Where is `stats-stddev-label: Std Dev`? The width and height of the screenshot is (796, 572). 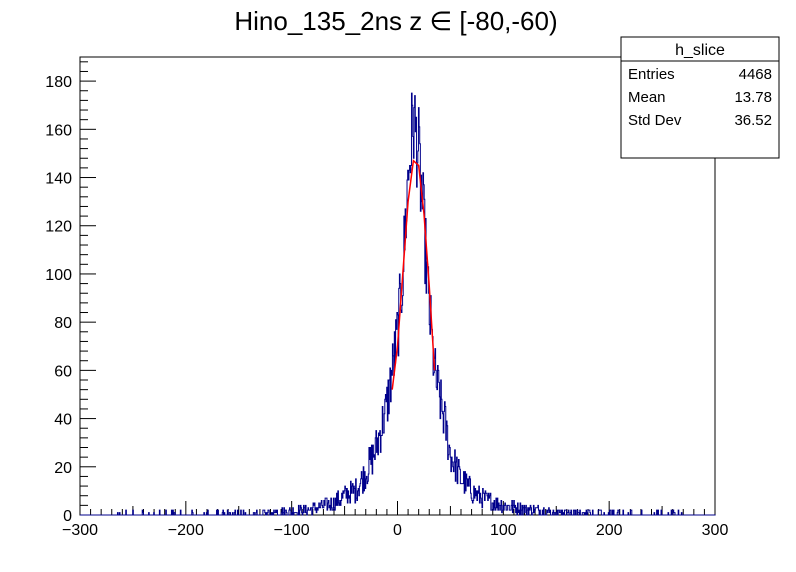
stats-stddev-label: Std Dev is located at coordinates (655, 120).